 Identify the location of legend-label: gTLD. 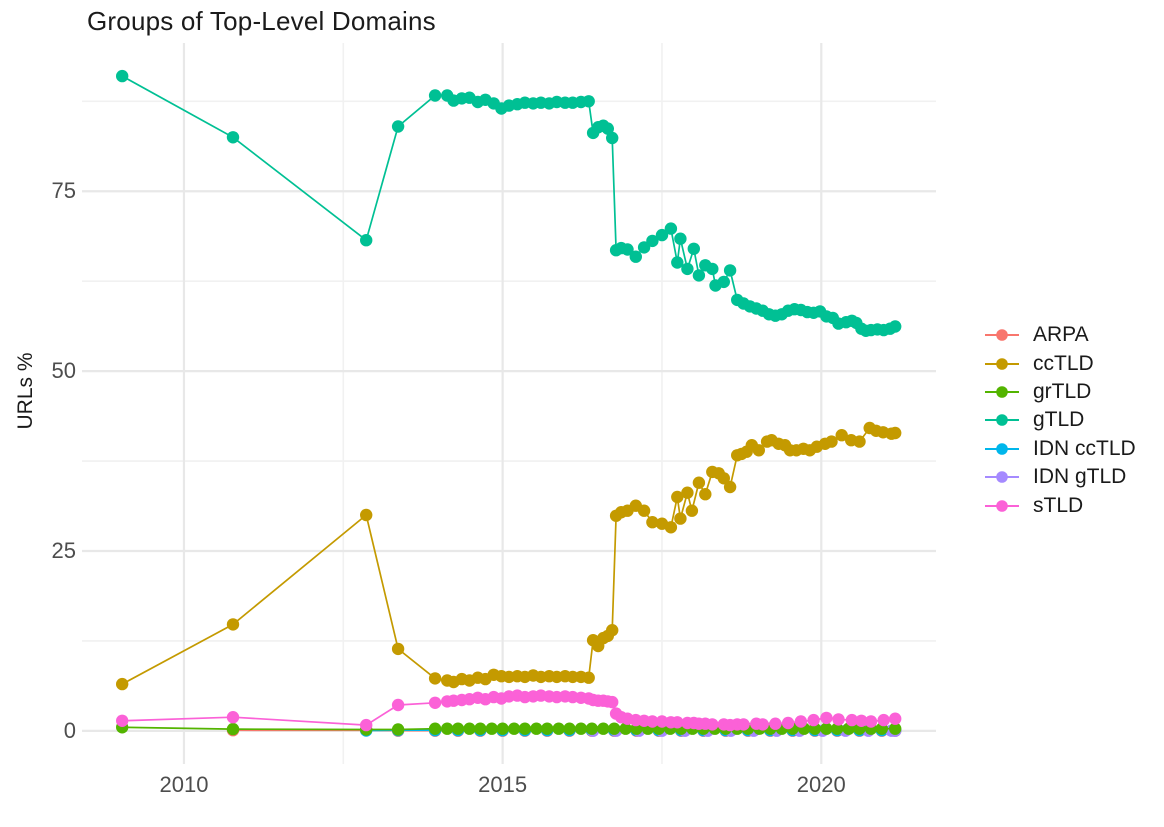
(1059, 420).